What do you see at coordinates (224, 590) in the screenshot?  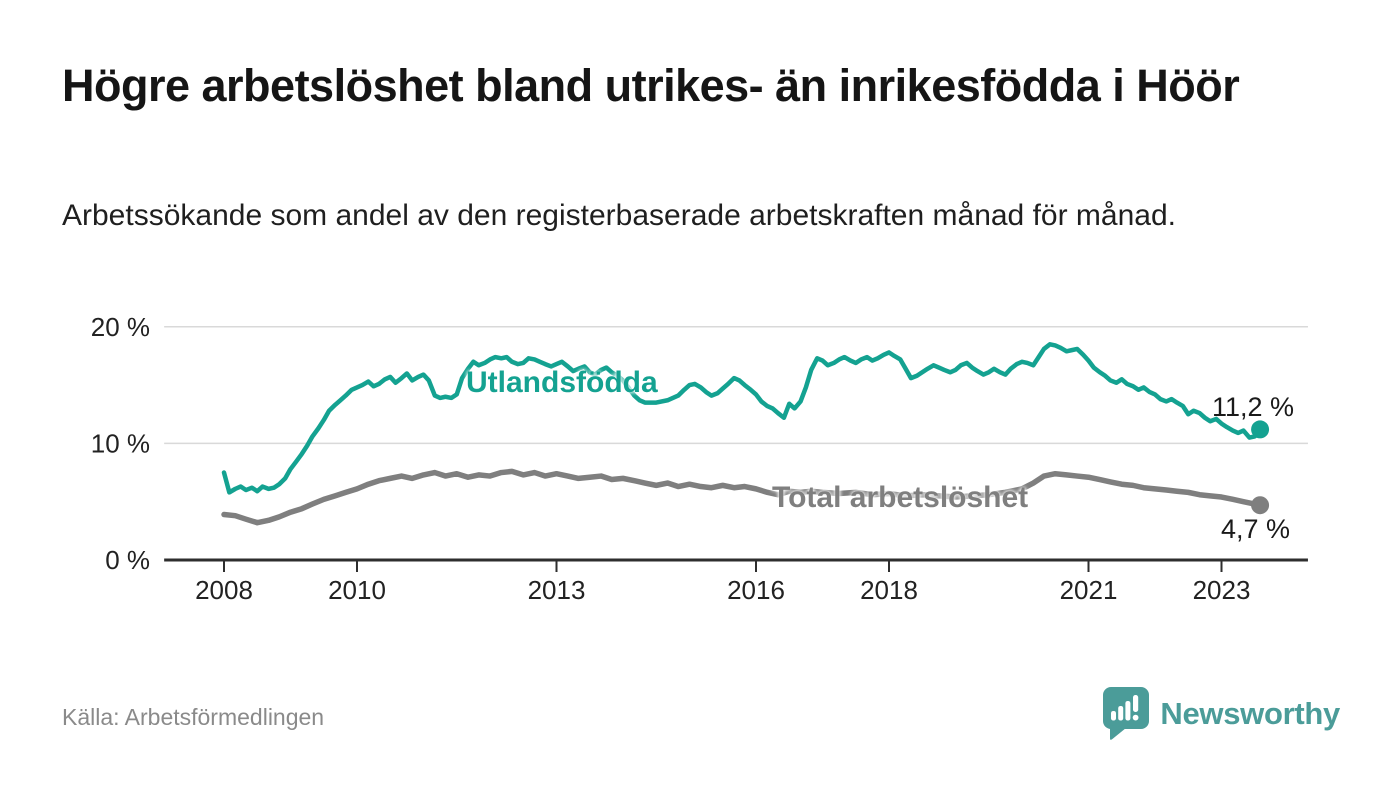 I see `x-tick-label: 2008` at bounding box center [224, 590].